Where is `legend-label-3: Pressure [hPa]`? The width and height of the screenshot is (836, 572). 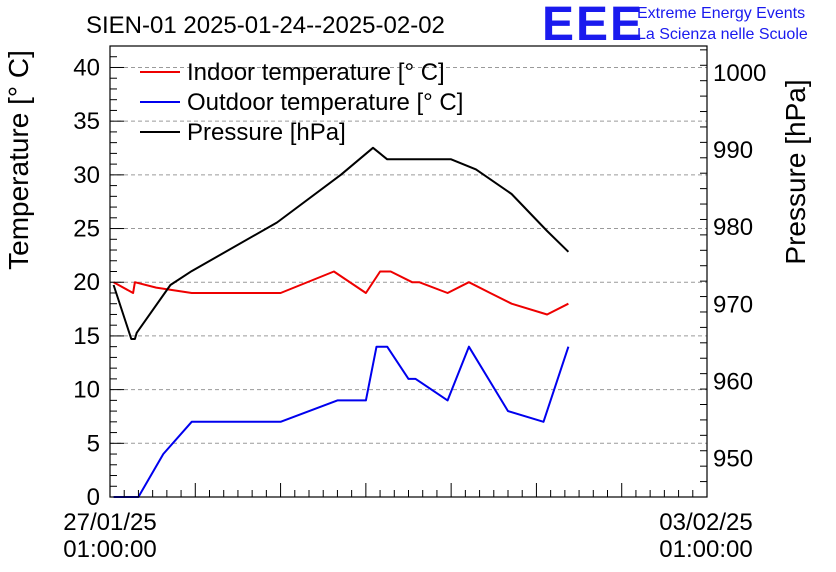 legend-label-3: Pressure [hPa] is located at coordinates (266, 132).